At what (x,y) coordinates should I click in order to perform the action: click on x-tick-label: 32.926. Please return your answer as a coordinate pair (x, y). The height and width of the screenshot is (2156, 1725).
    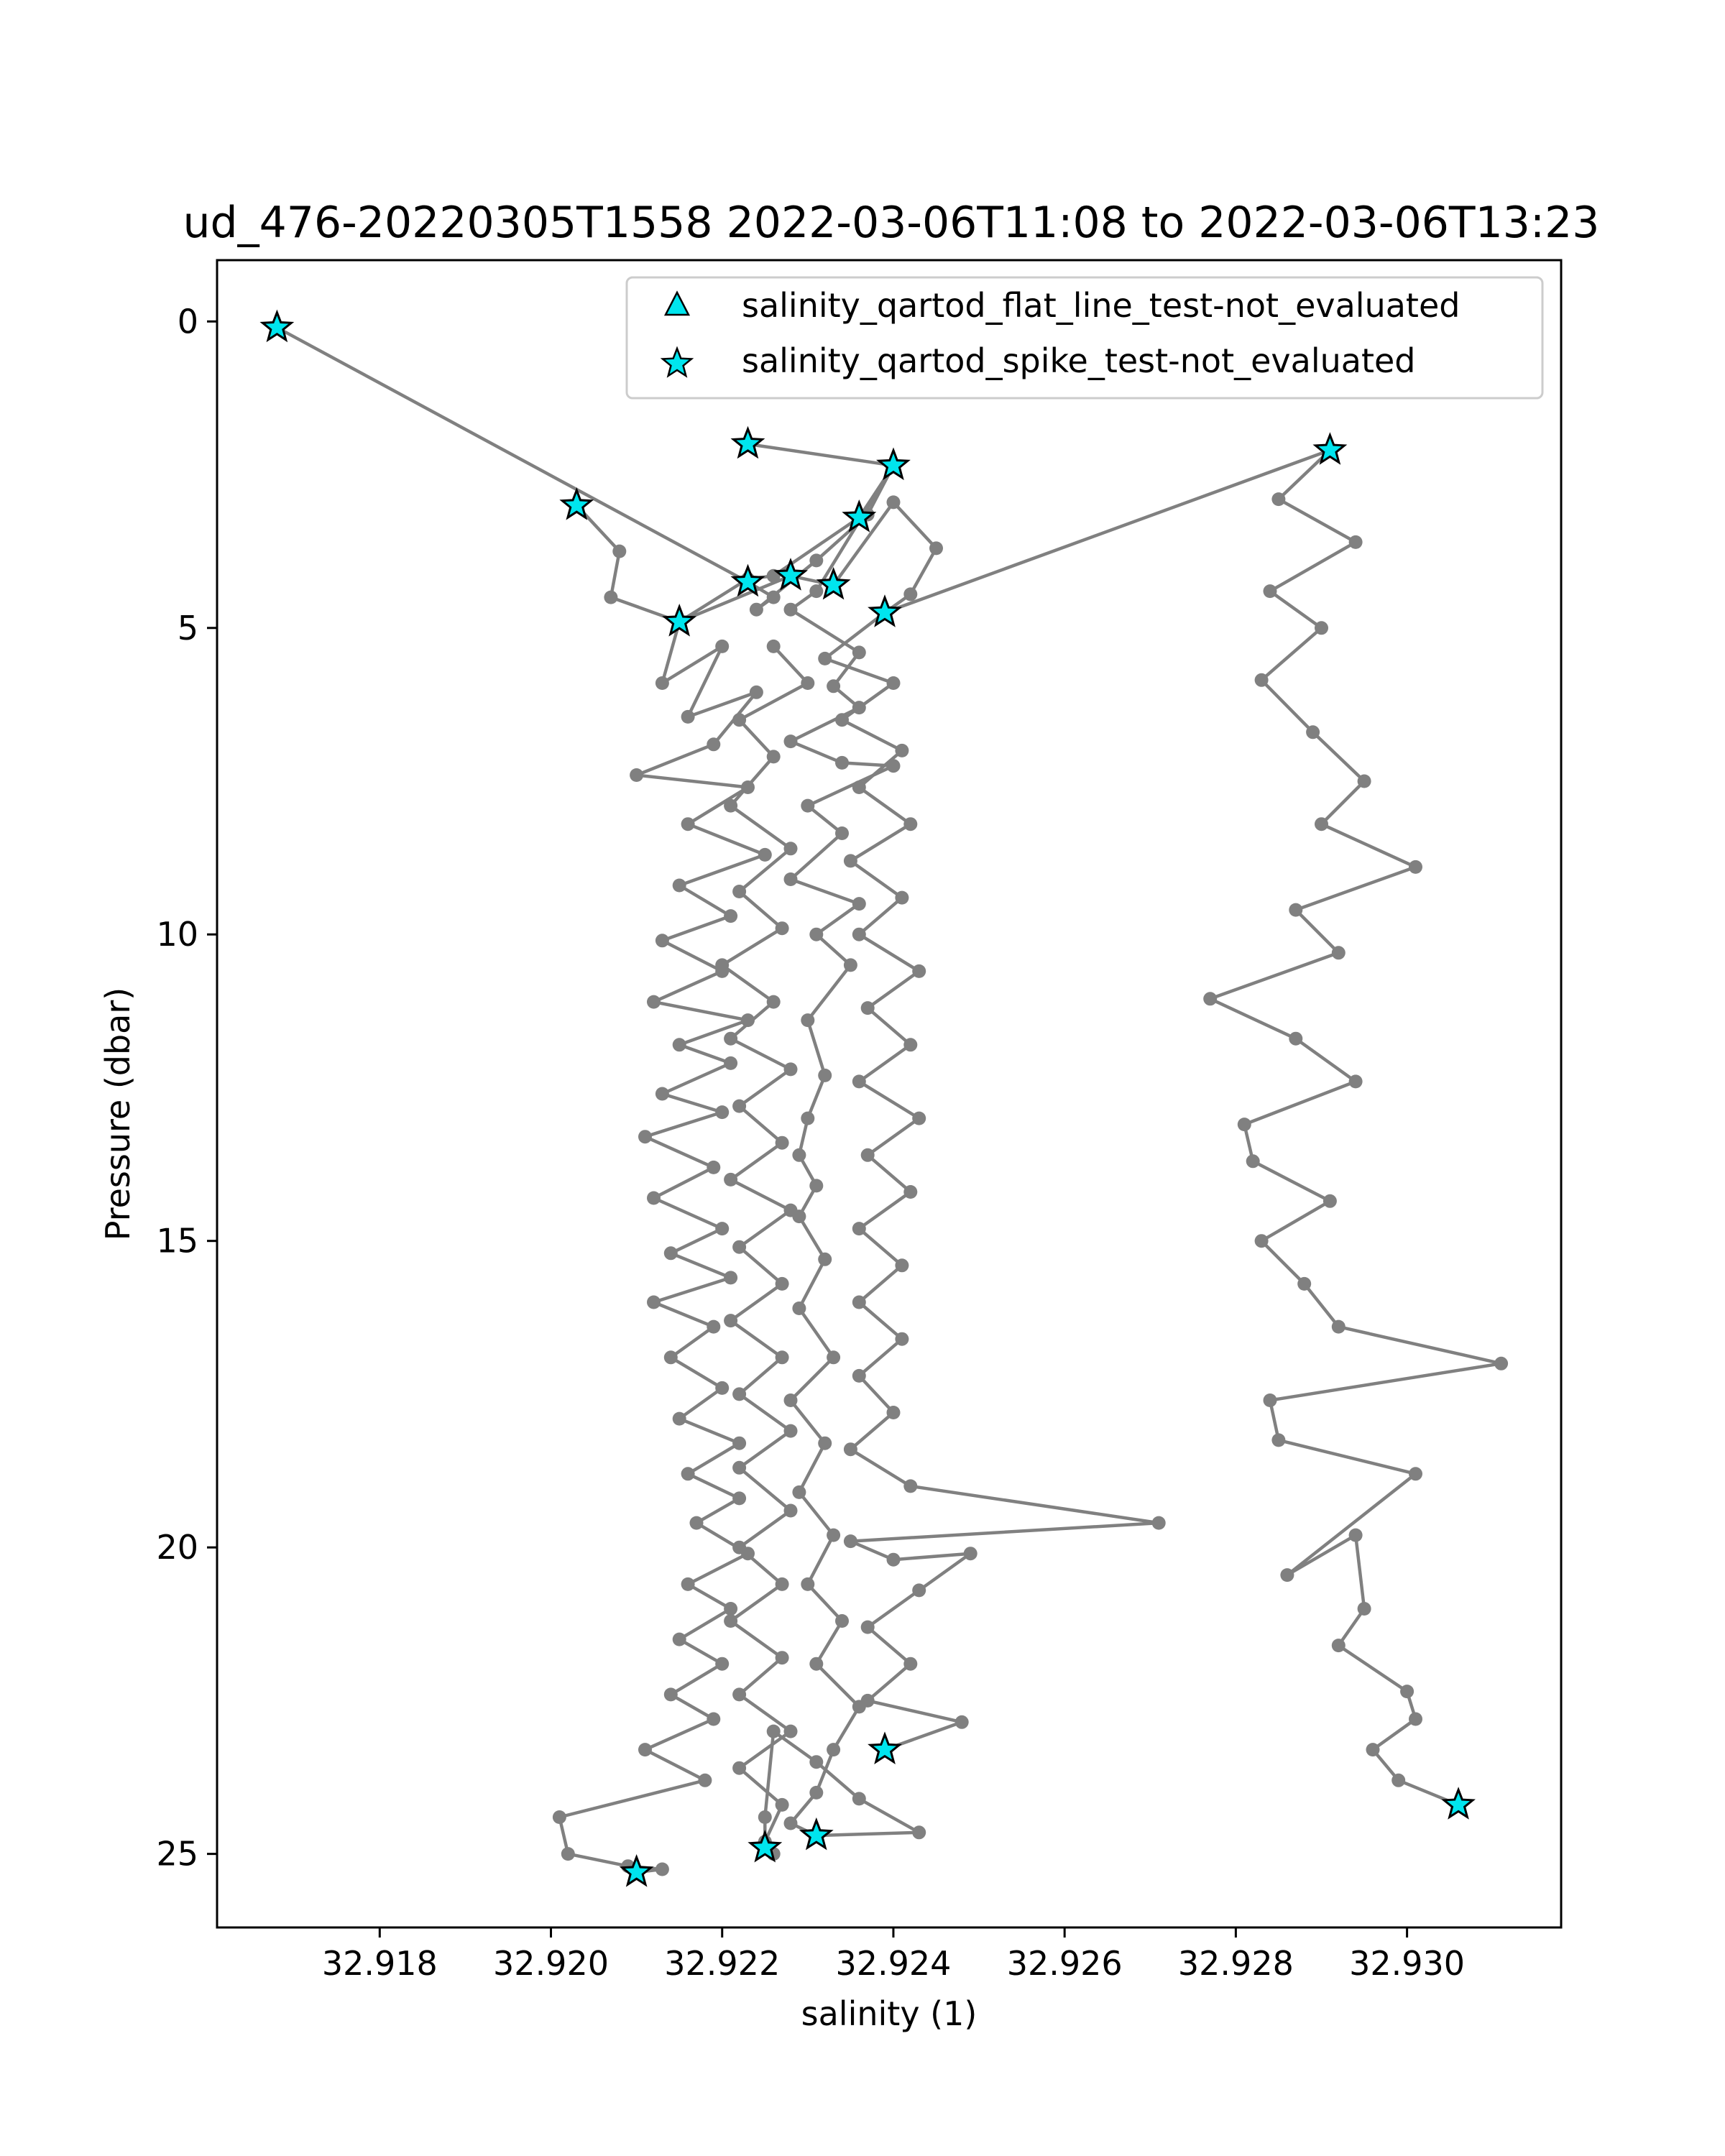
    Looking at the image, I should click on (1065, 1964).